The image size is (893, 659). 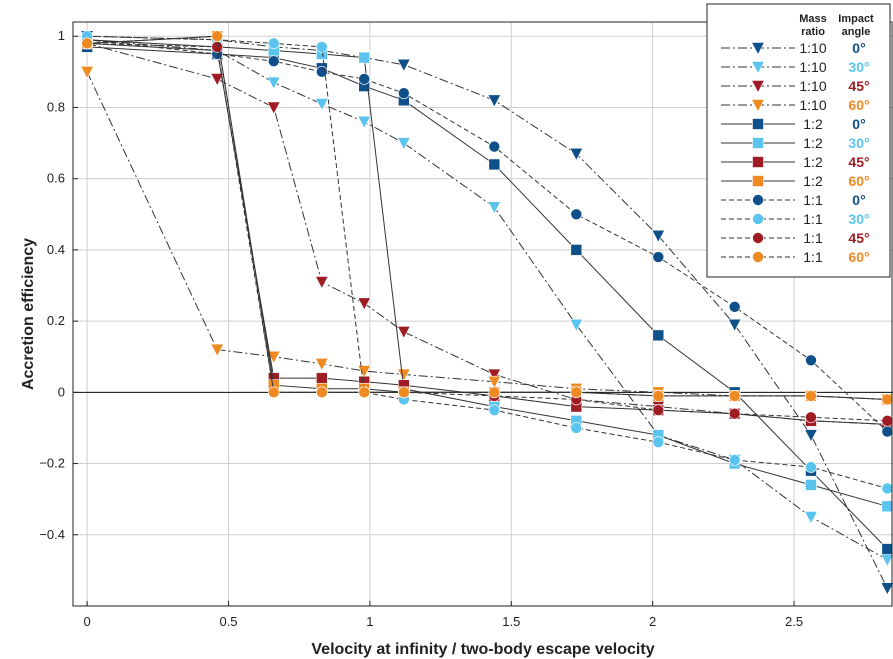 What do you see at coordinates (856, 19) in the screenshot?
I see `legend-header-angle-line1: Impact` at bounding box center [856, 19].